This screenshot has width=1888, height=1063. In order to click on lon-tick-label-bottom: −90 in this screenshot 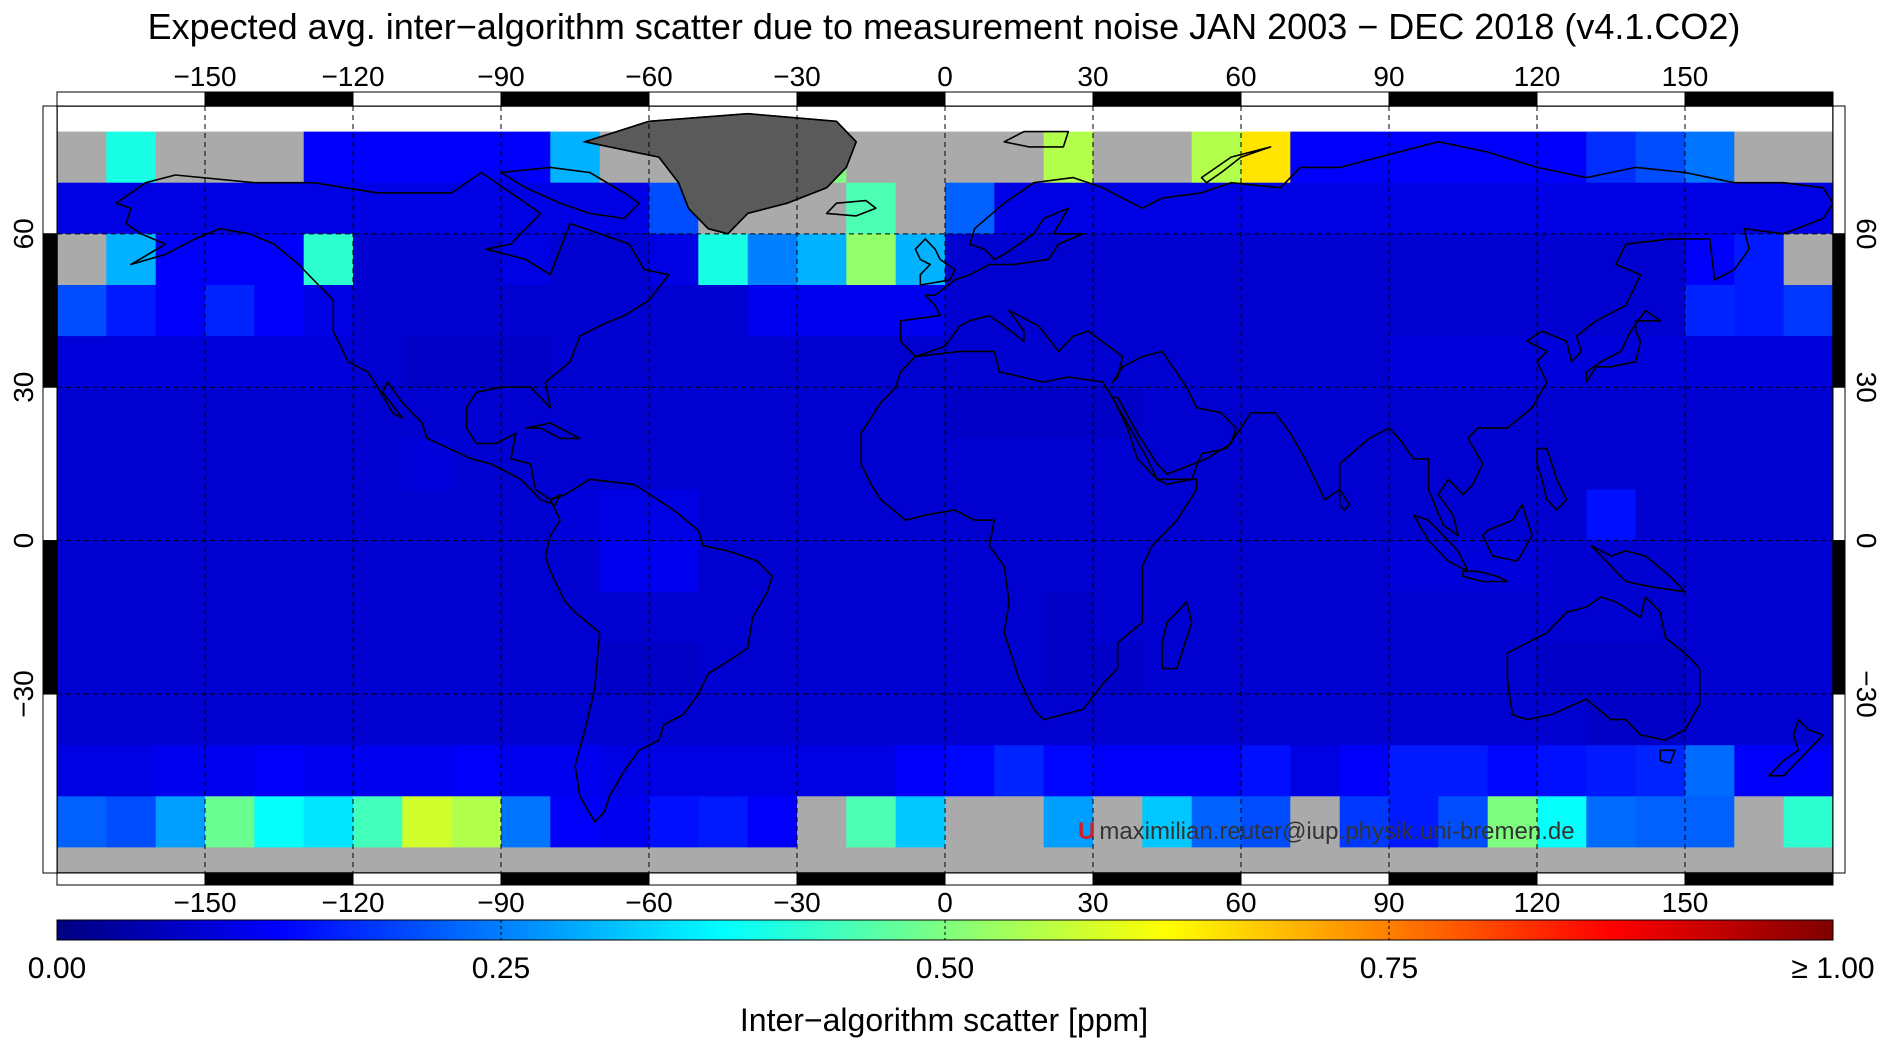, I will do `click(501, 902)`.